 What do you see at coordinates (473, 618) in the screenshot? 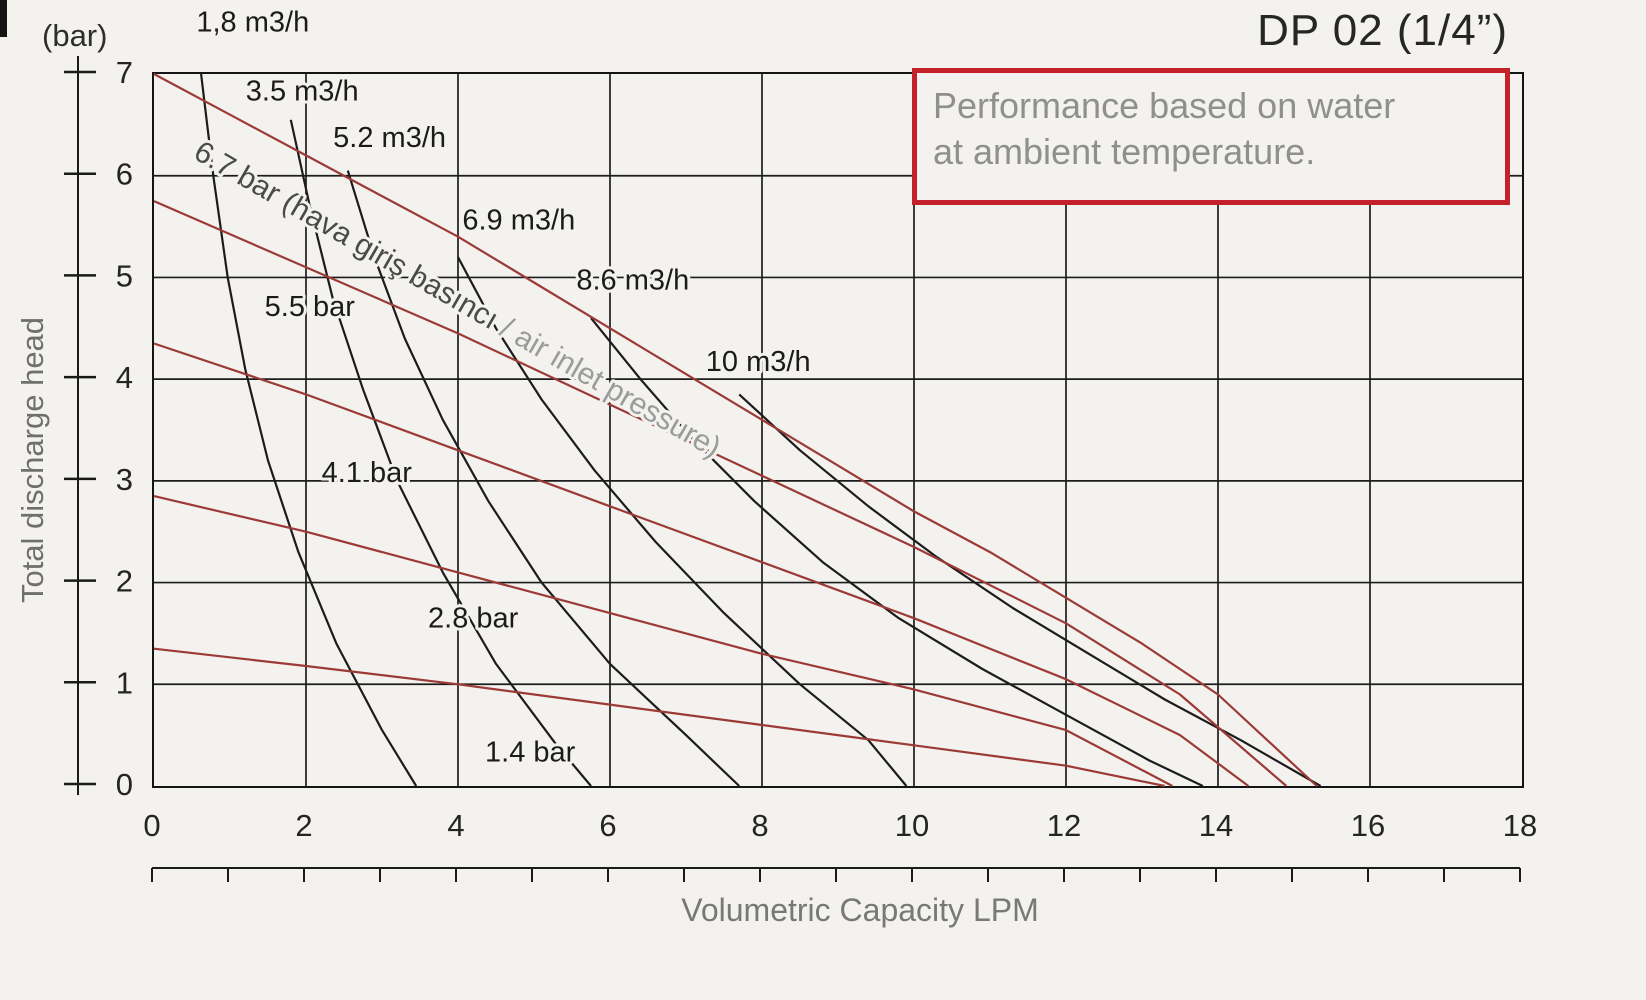
I see `curve-label: 2.8 bar` at bounding box center [473, 618].